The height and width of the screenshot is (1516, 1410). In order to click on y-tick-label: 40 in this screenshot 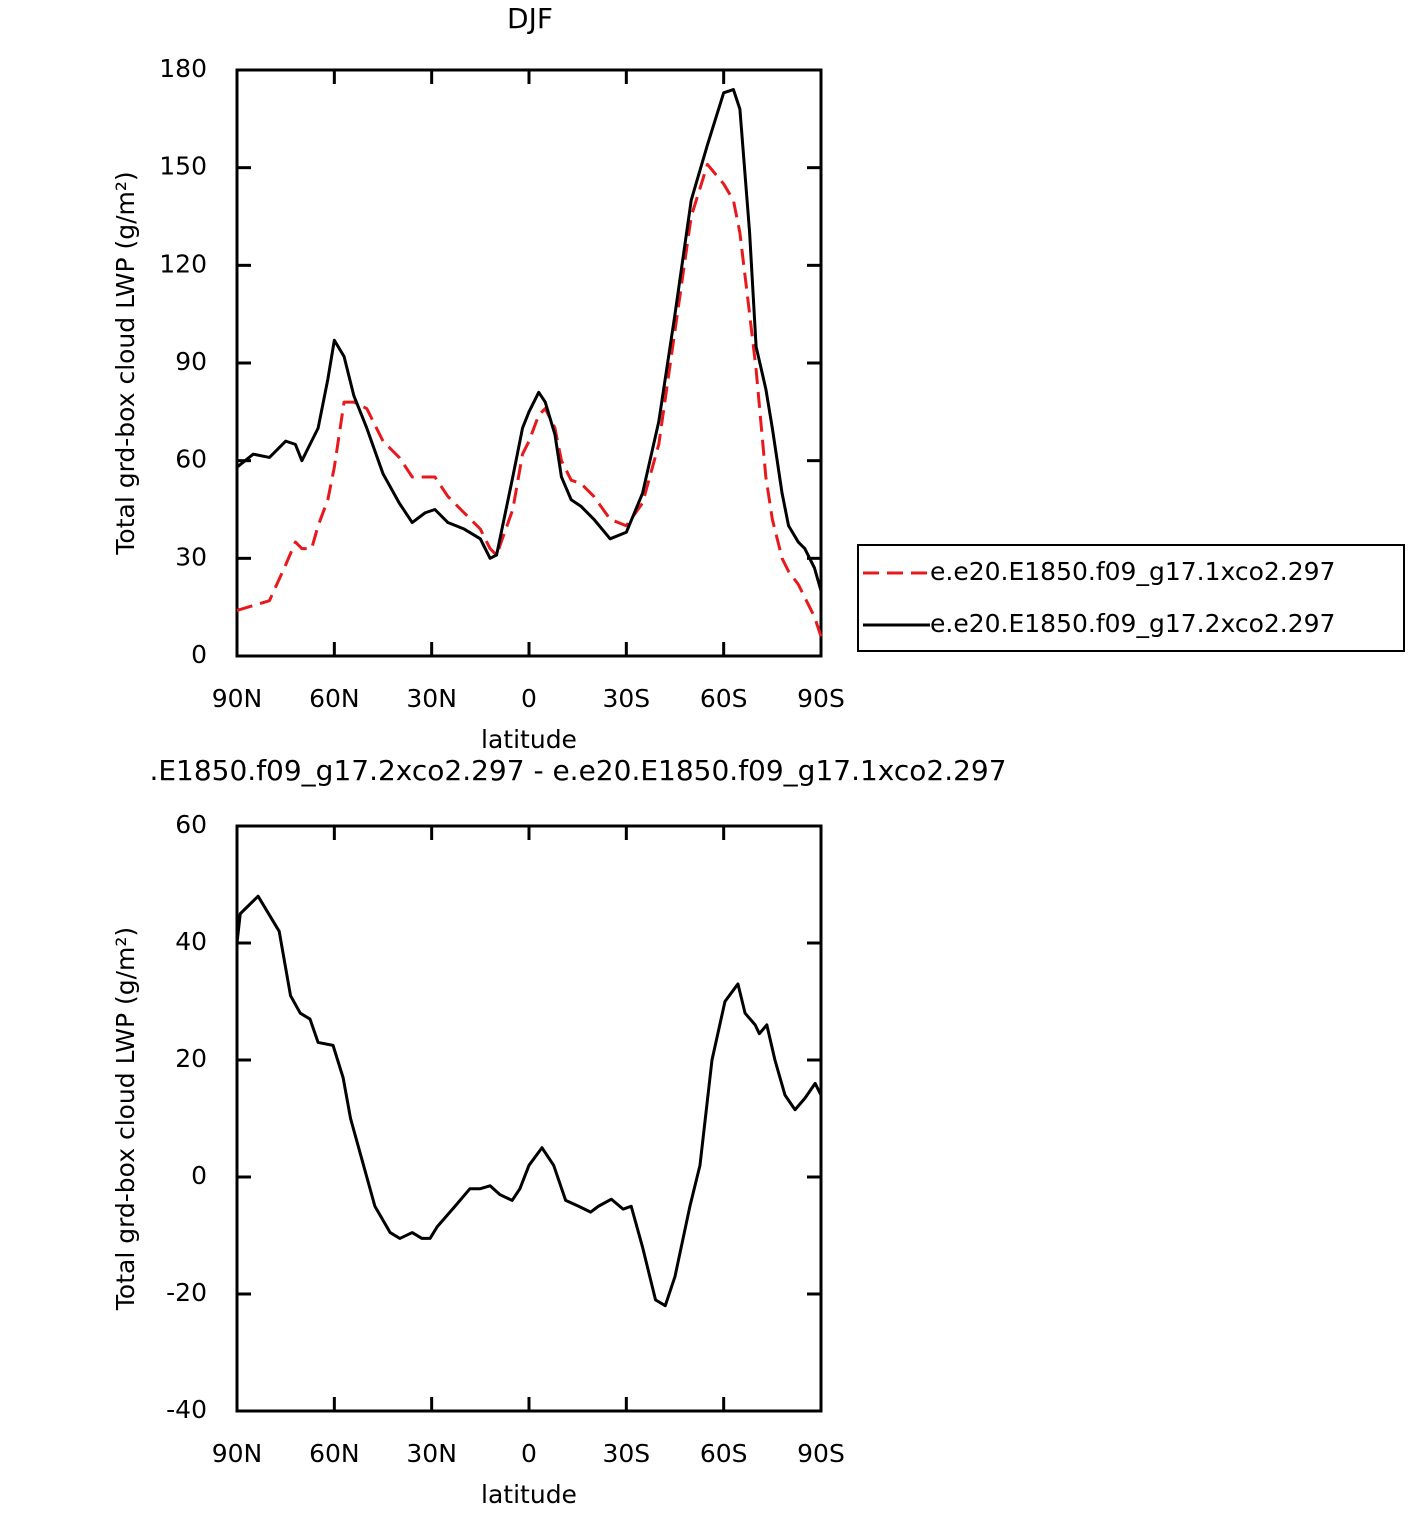, I will do `click(191, 941)`.